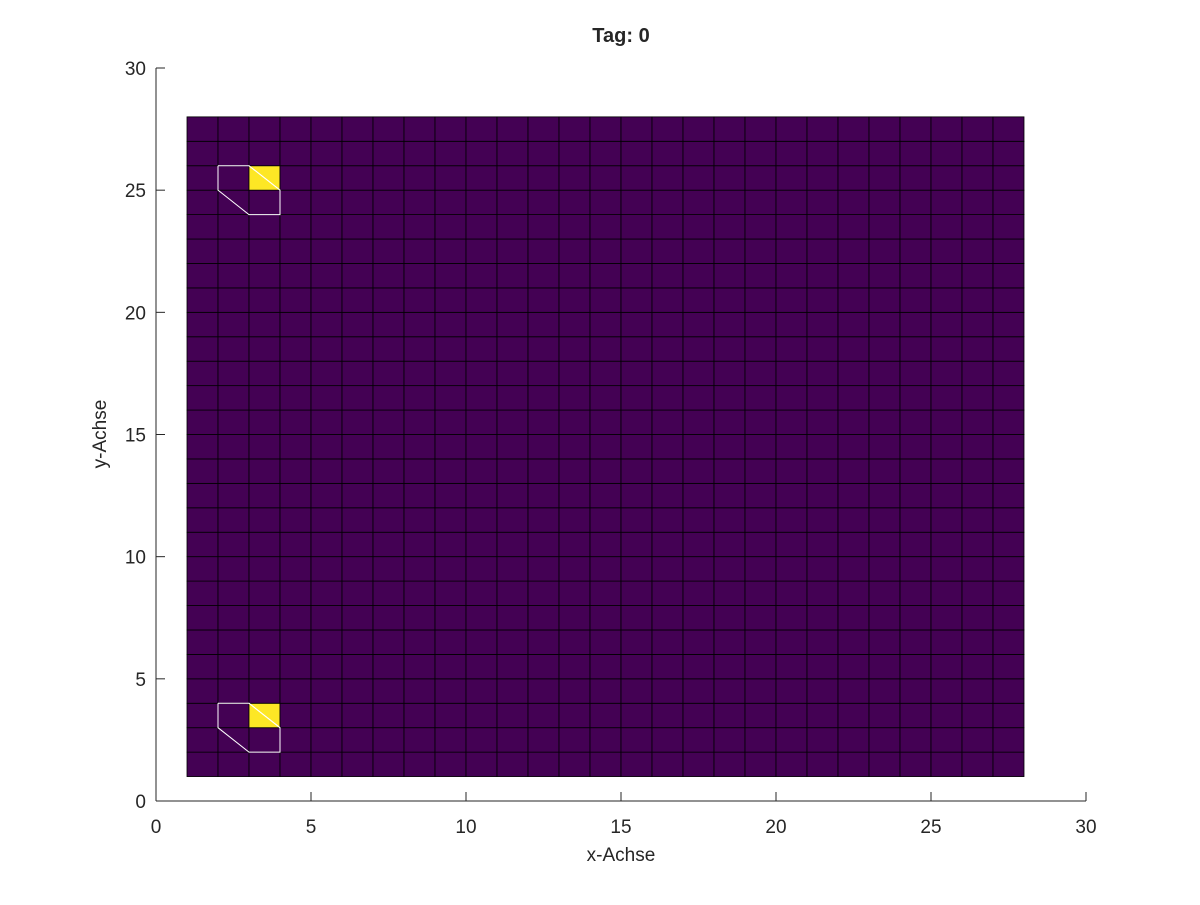  I want to click on y-tick-label: 20, so click(135, 313).